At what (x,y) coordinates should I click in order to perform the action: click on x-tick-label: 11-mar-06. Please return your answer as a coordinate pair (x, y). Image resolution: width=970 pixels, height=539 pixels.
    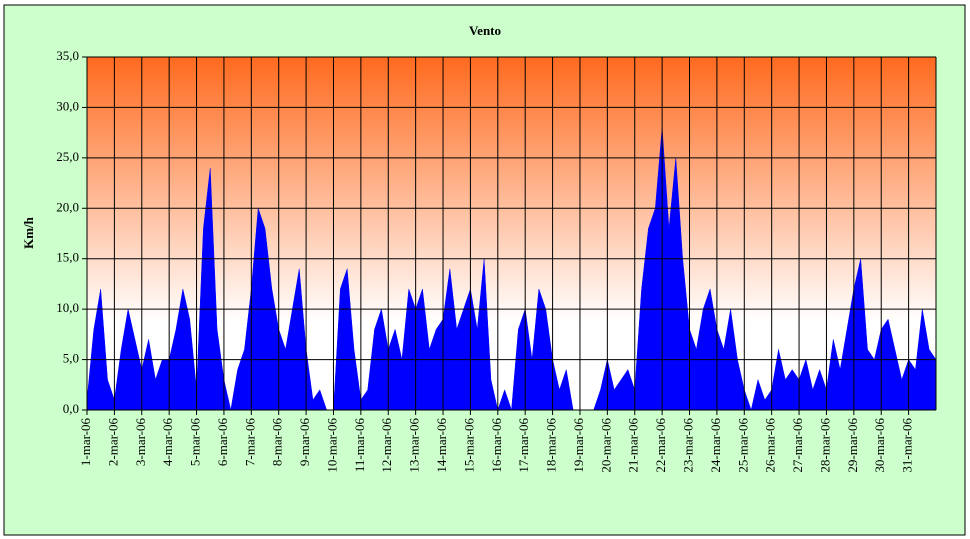
    Looking at the image, I should click on (359, 445).